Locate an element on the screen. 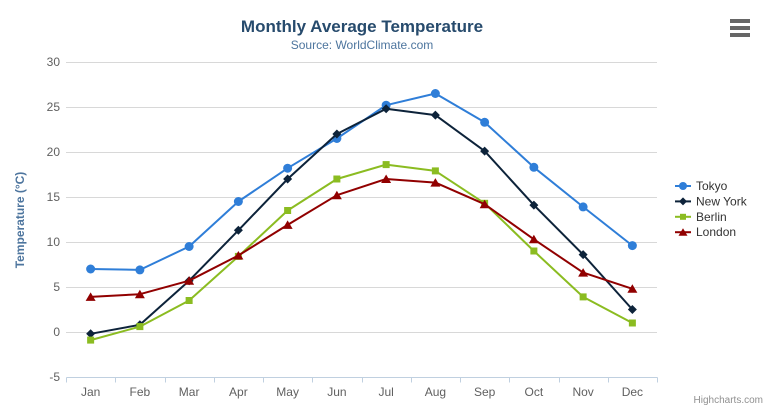  legend-item-london: London is located at coordinates (705, 232).